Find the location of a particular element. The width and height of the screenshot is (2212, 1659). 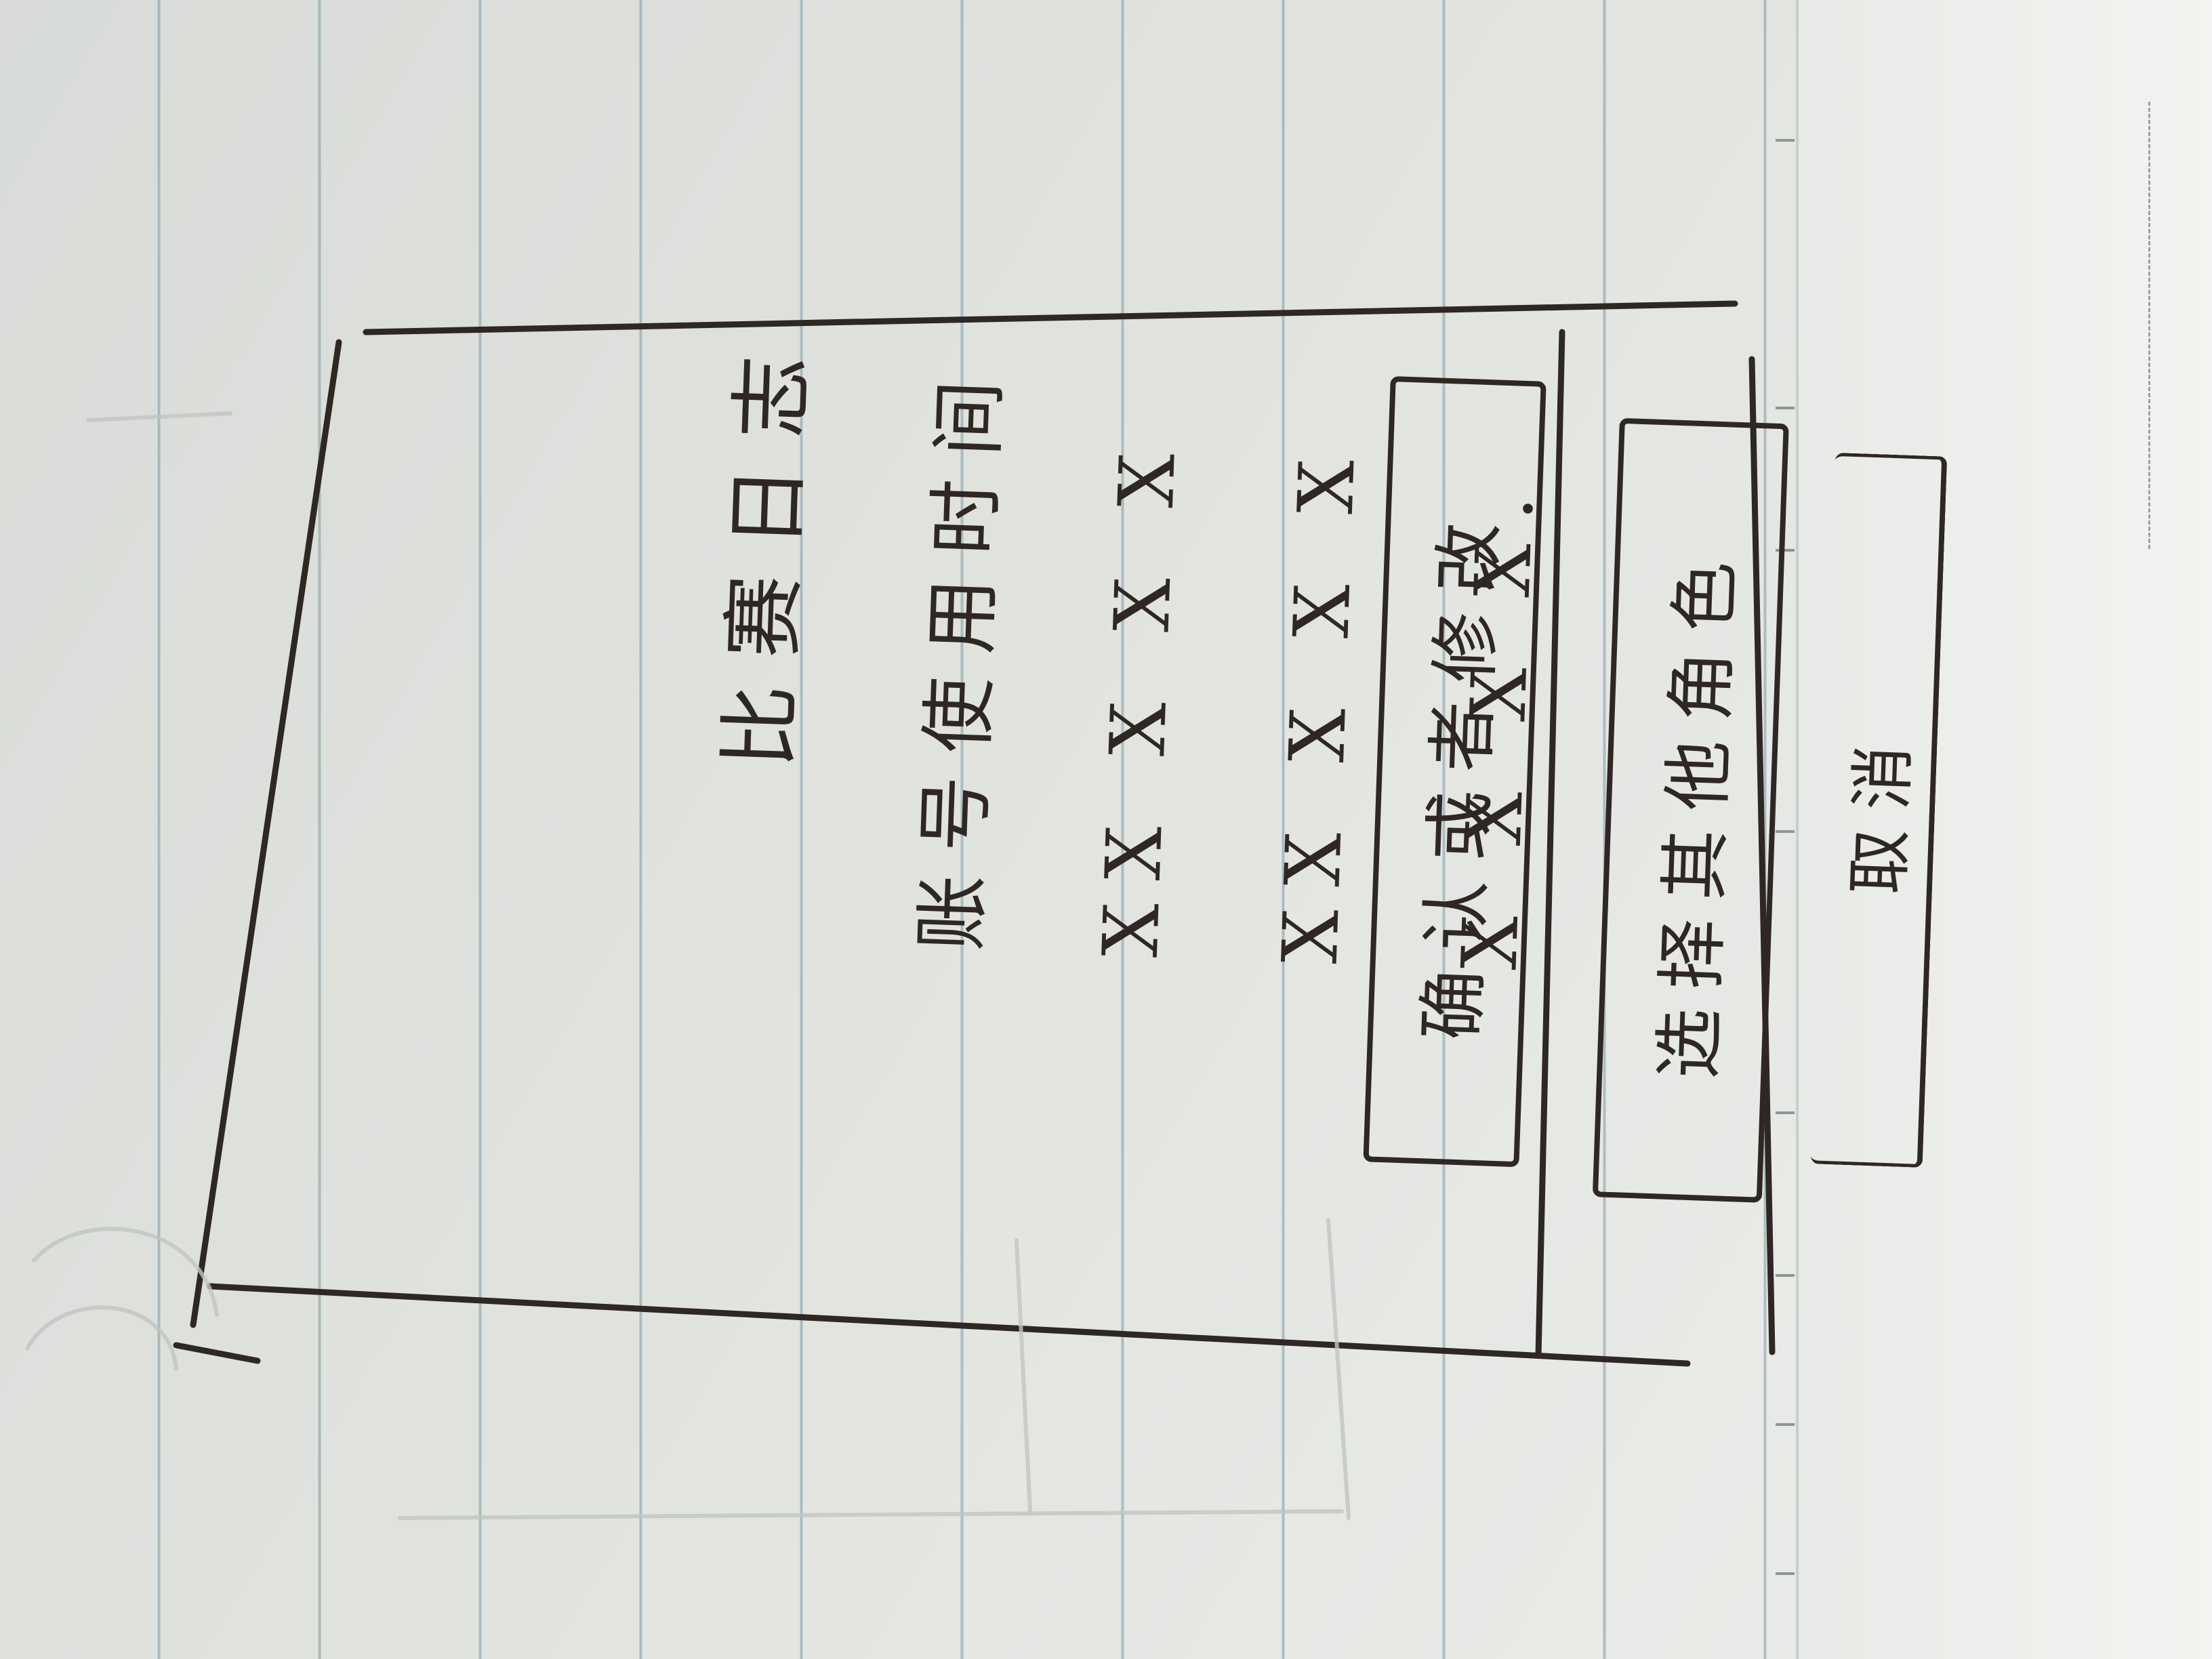

frame-left-edge is located at coordinates (266, 833).